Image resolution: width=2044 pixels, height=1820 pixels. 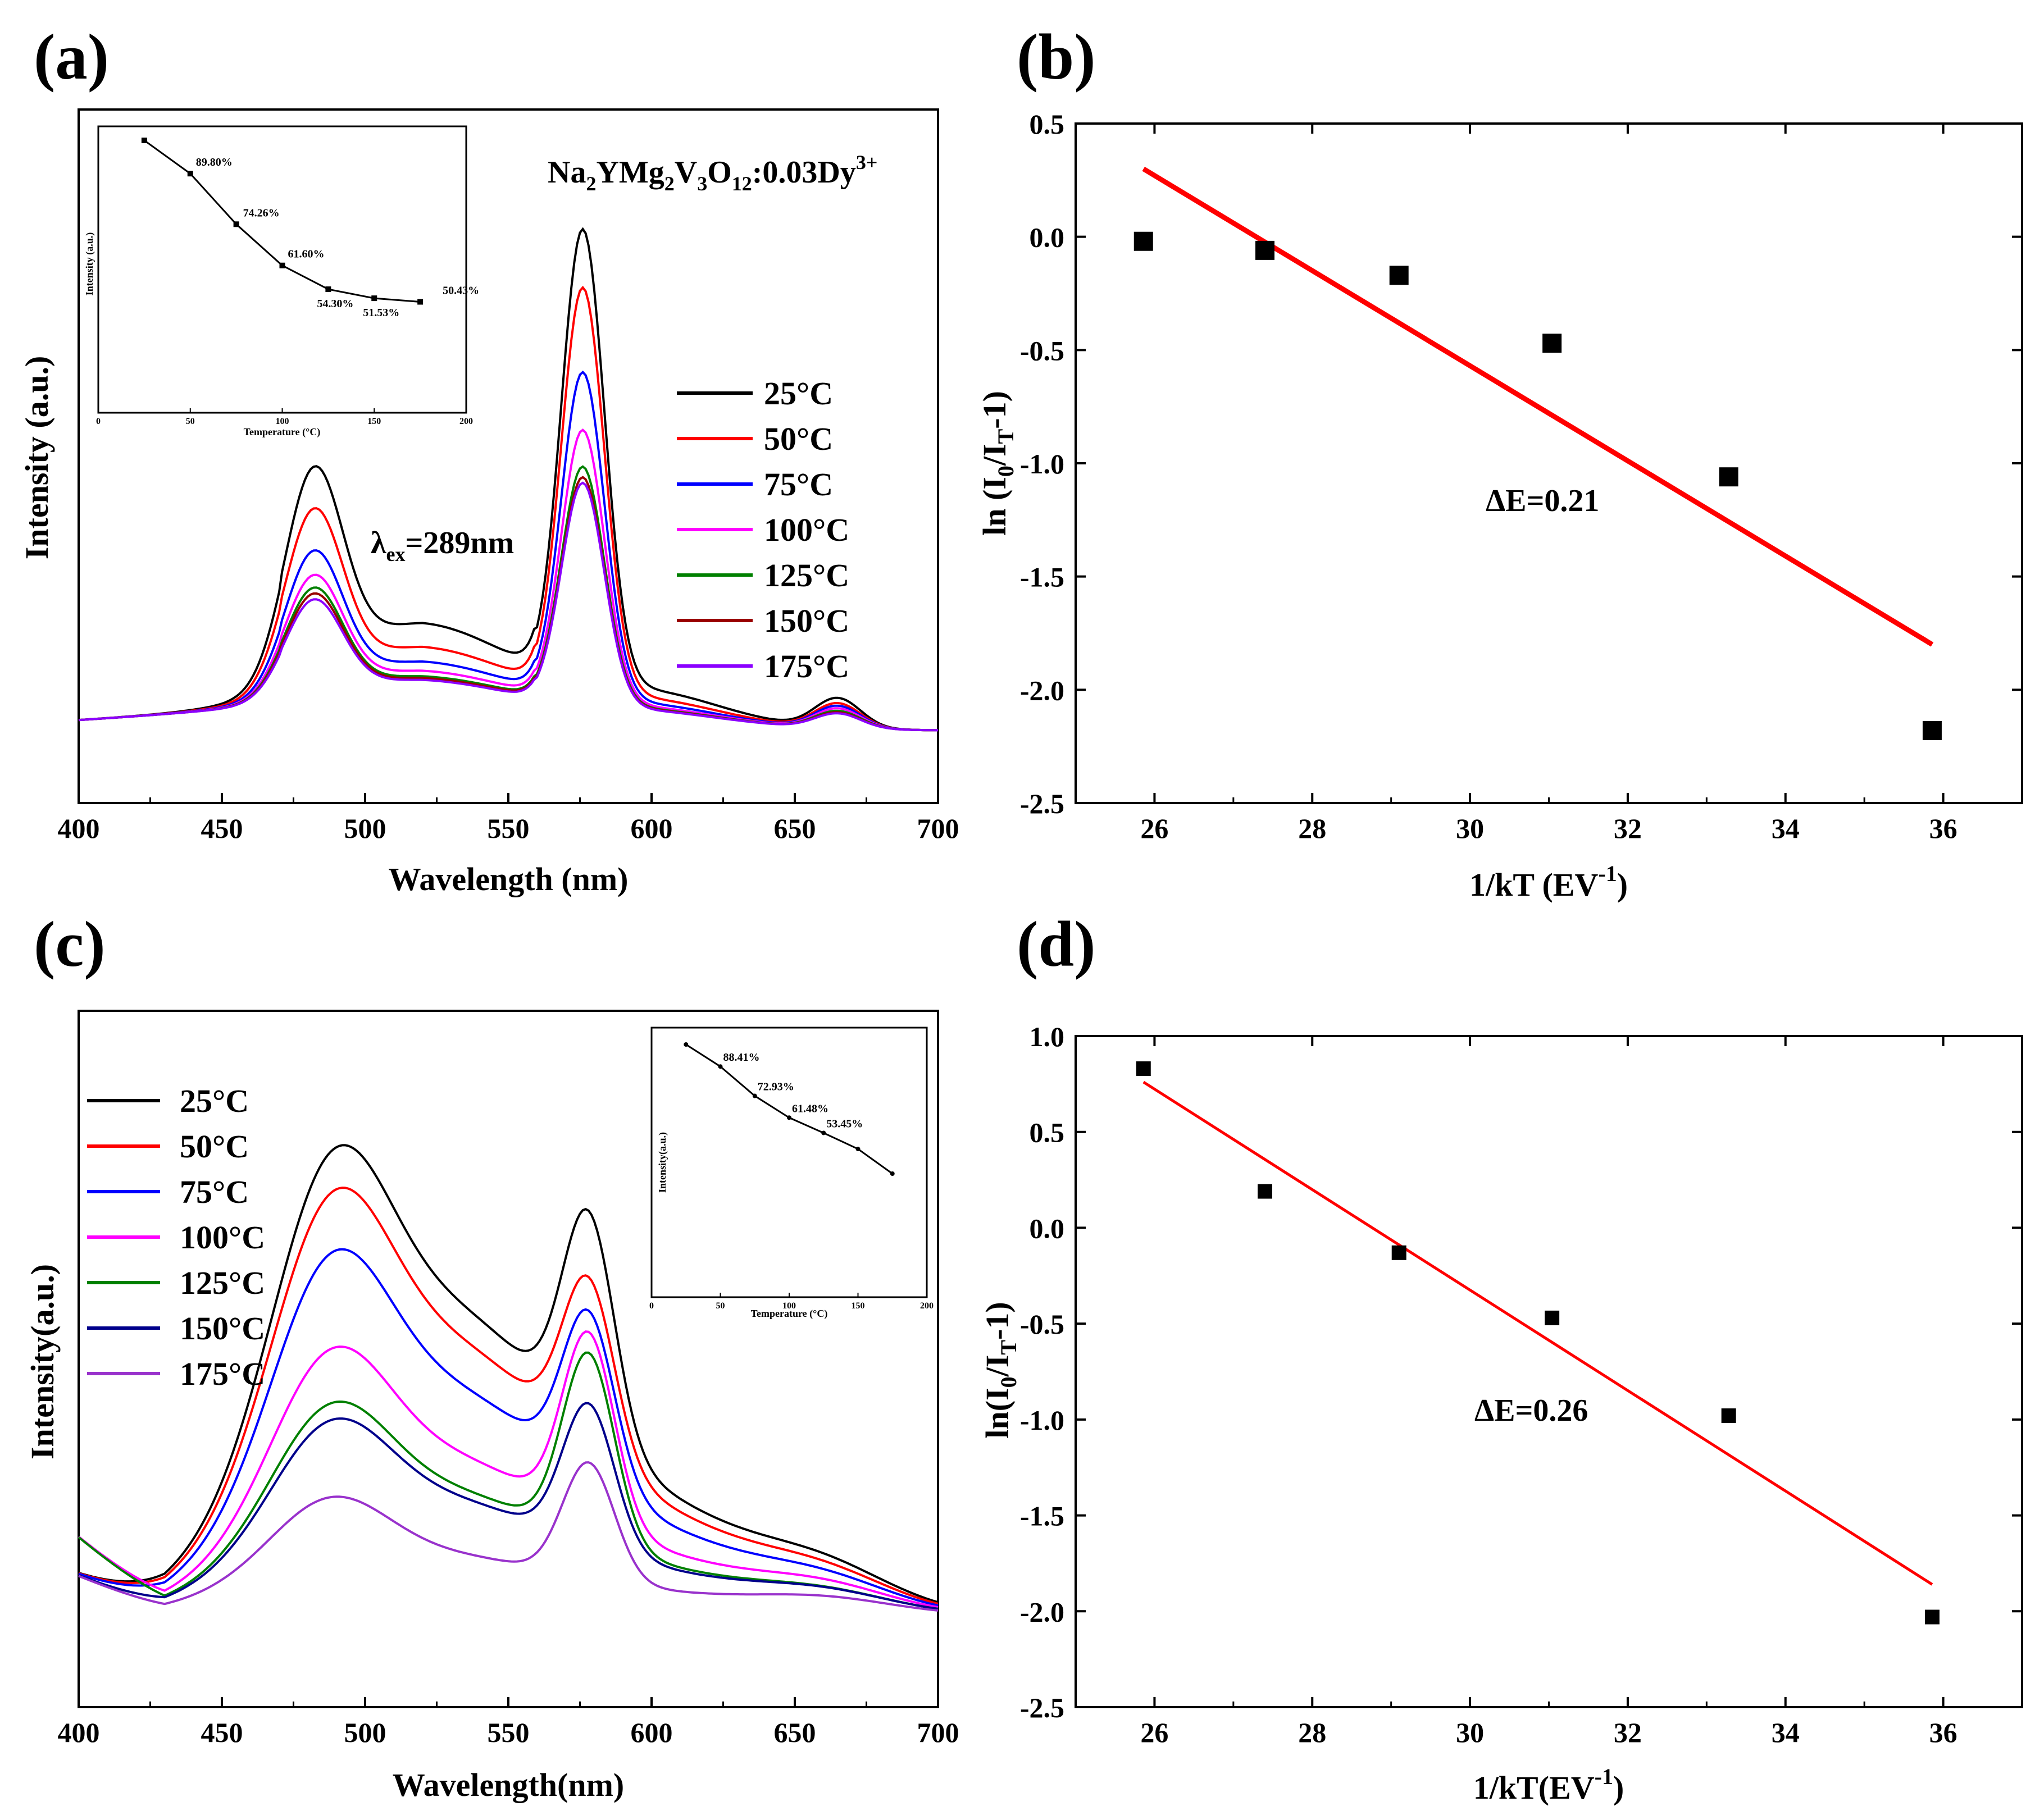 I want to click on a-inset-value-label: 89.80%, so click(x=215, y=162).